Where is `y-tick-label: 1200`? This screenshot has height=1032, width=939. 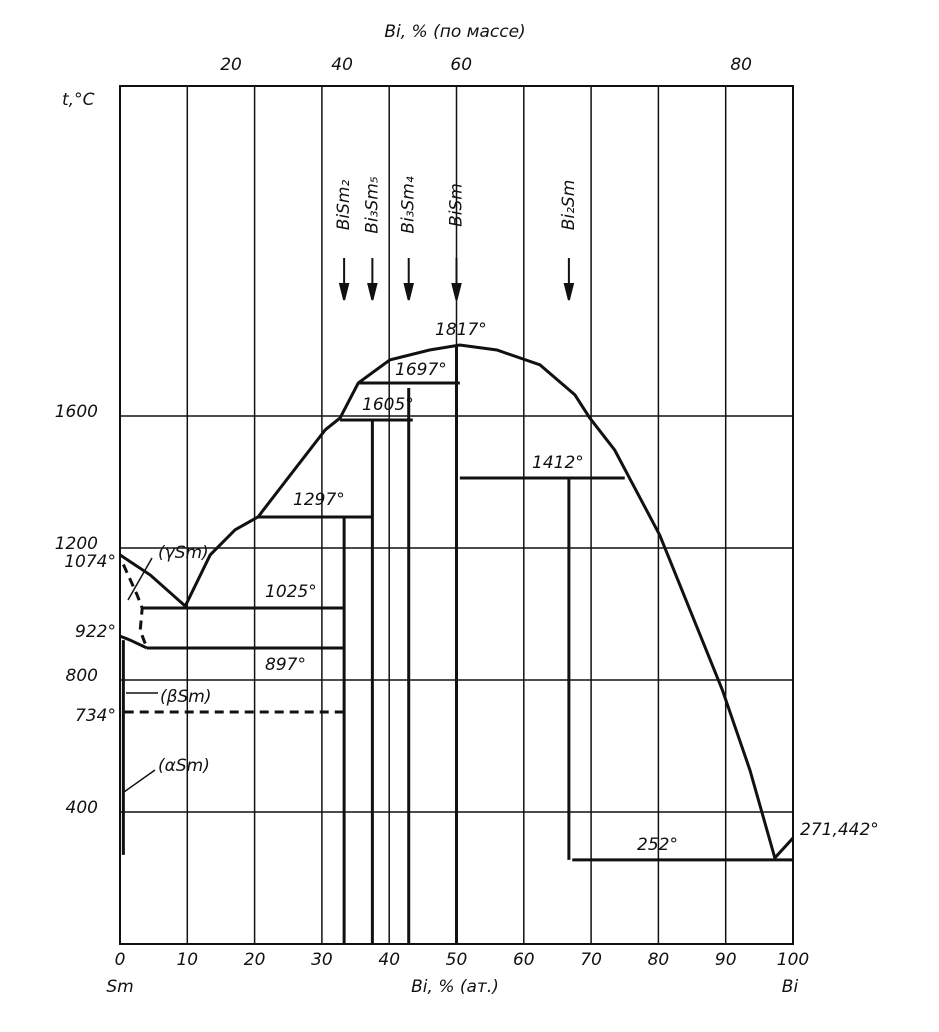 y-tick-label: 1200 is located at coordinates (76, 544).